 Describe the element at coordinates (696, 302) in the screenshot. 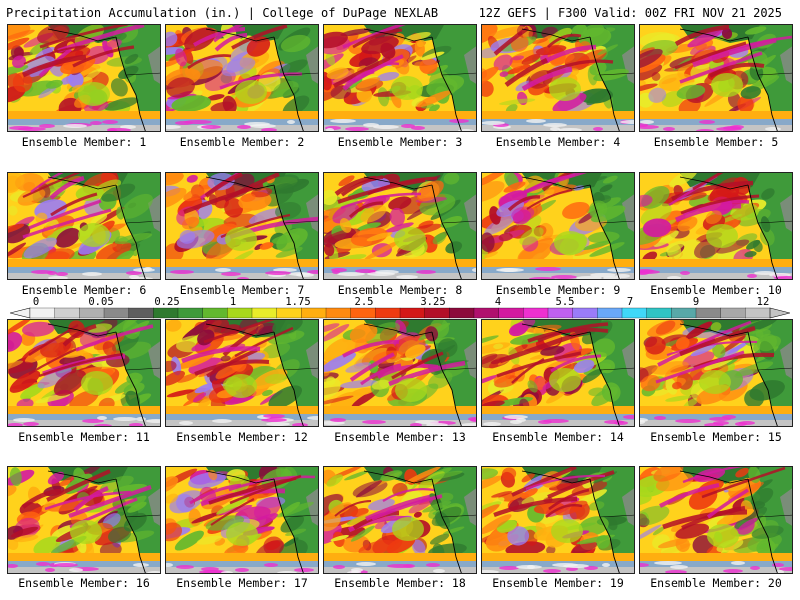

I see `colorbar-tick-label: 9` at that location.